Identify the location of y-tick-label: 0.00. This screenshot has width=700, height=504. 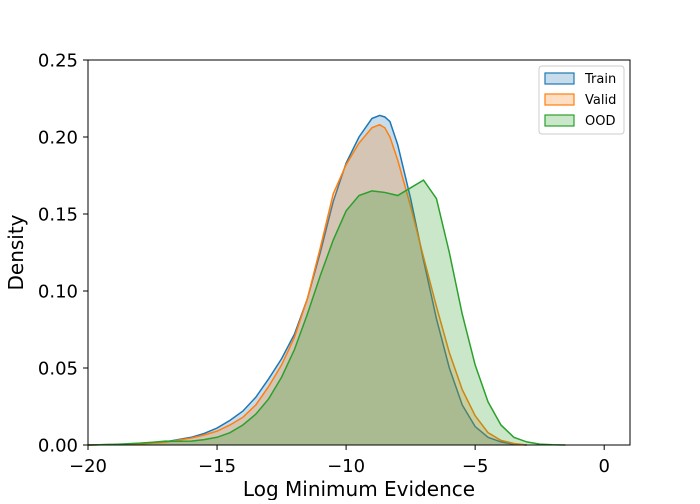
(58, 446).